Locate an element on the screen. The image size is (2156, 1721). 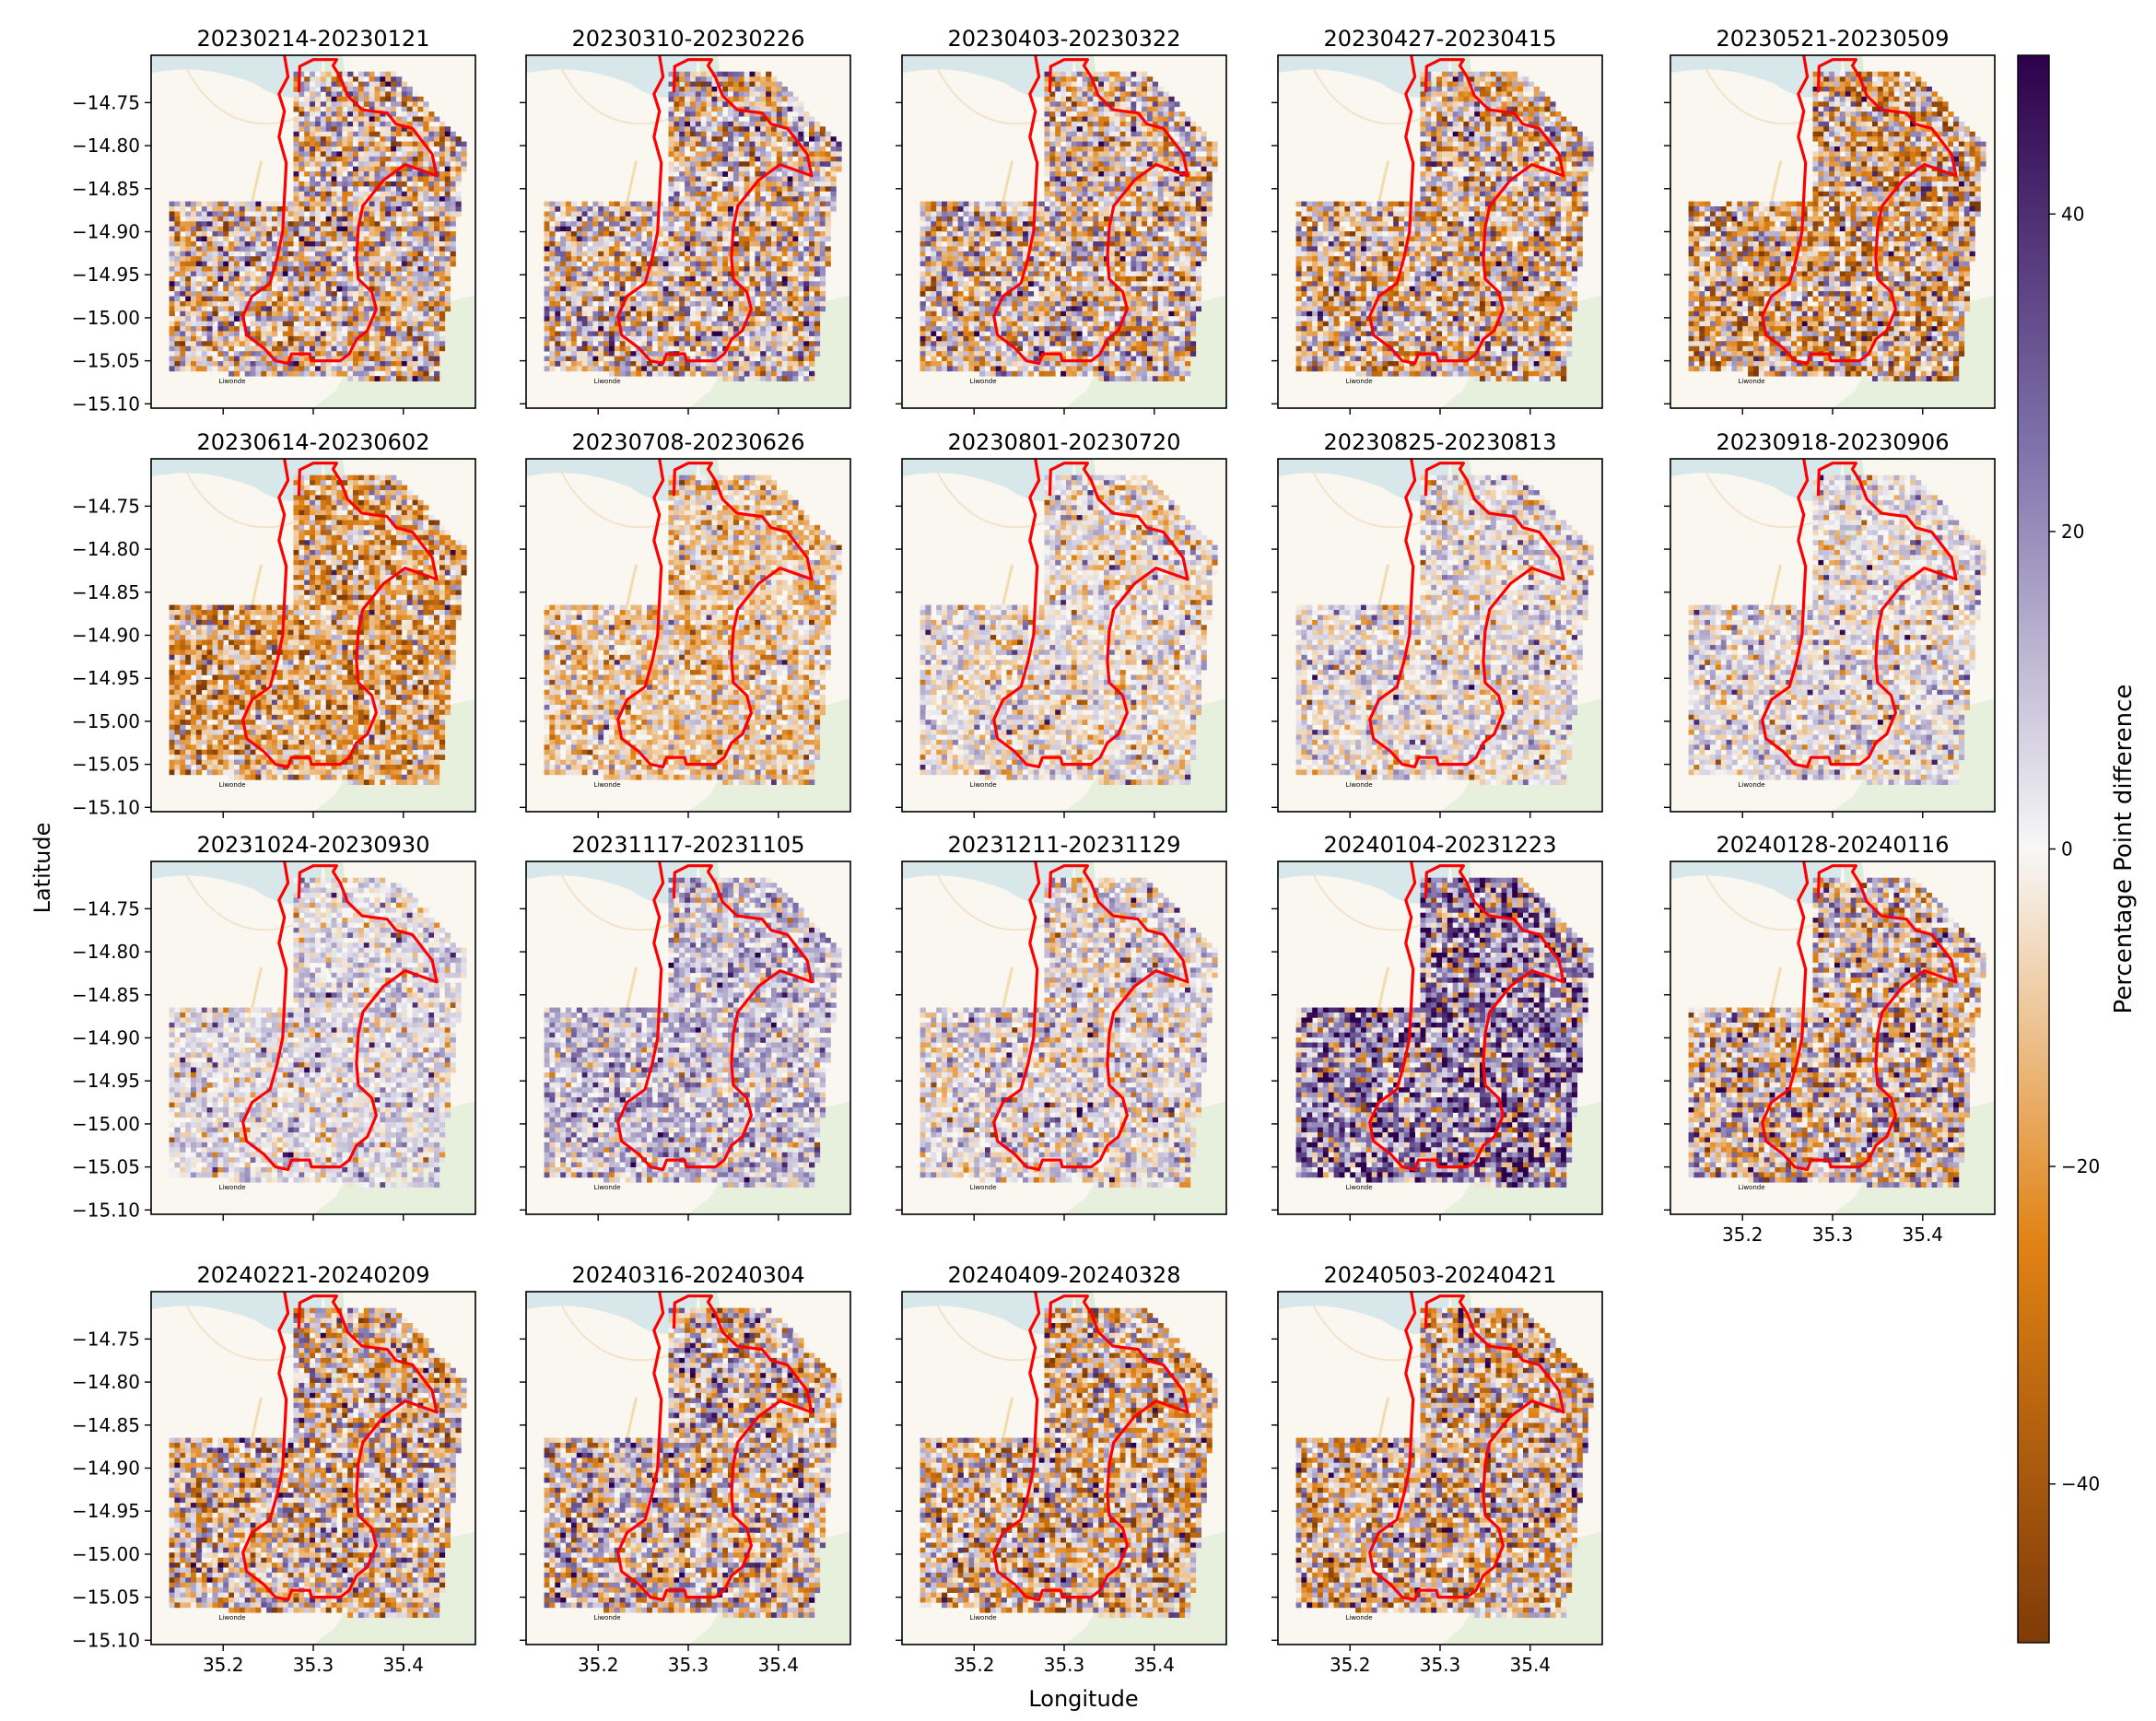
road is located at coordinates (1776, 497).